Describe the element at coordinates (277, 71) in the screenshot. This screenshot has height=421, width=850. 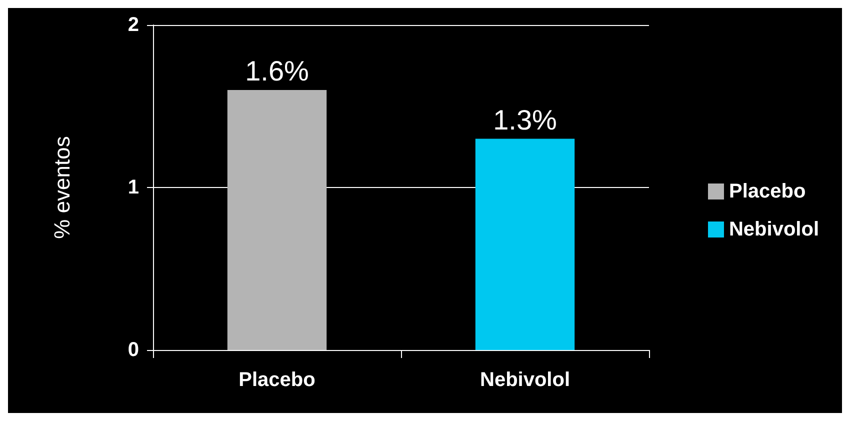
I see `data-label: 1.6%` at that location.